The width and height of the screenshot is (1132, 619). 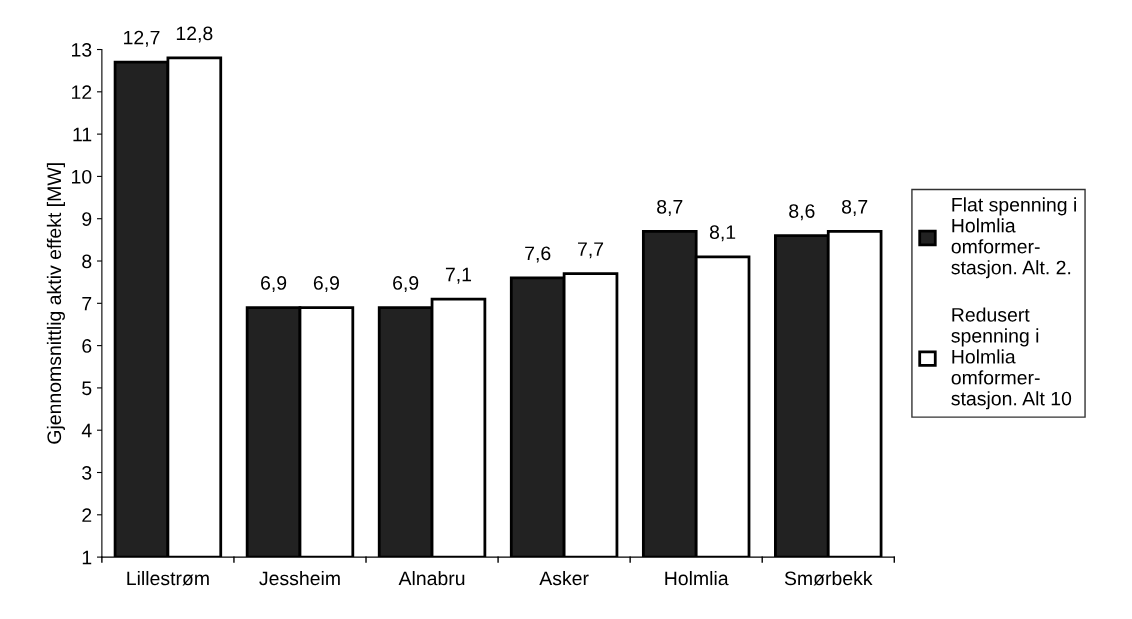 I want to click on x-tick-label: Lillestrøm, so click(x=168, y=578).